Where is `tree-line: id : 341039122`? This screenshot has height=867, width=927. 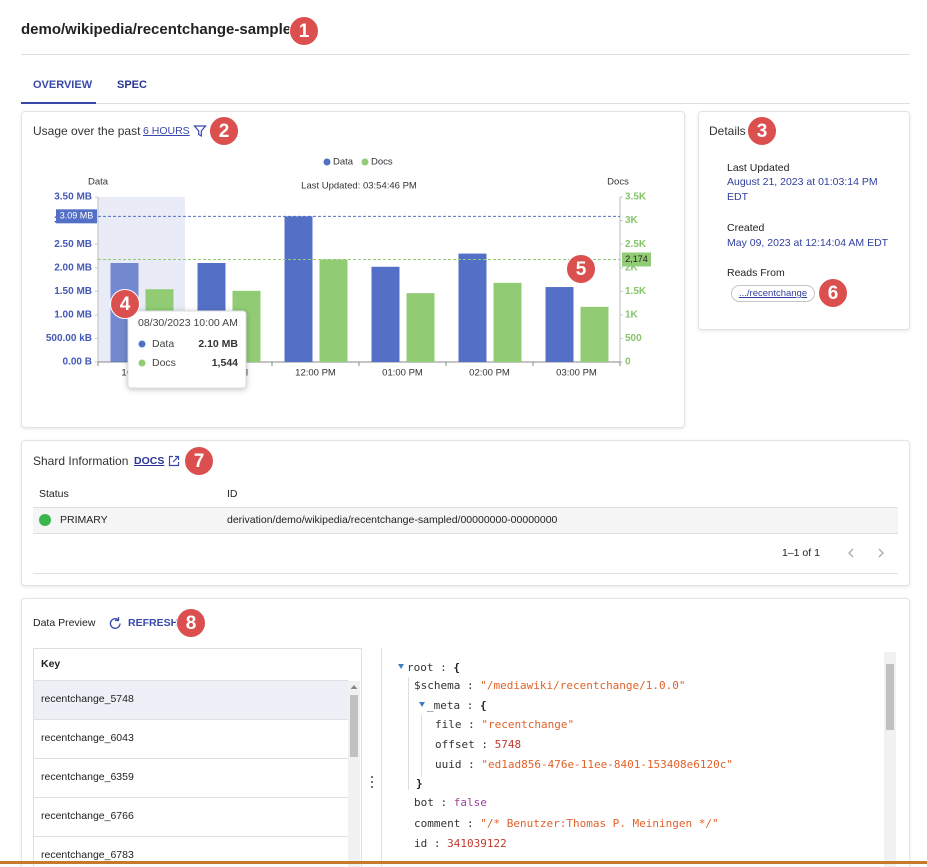
tree-line: id : 341039122 is located at coordinates (460, 844).